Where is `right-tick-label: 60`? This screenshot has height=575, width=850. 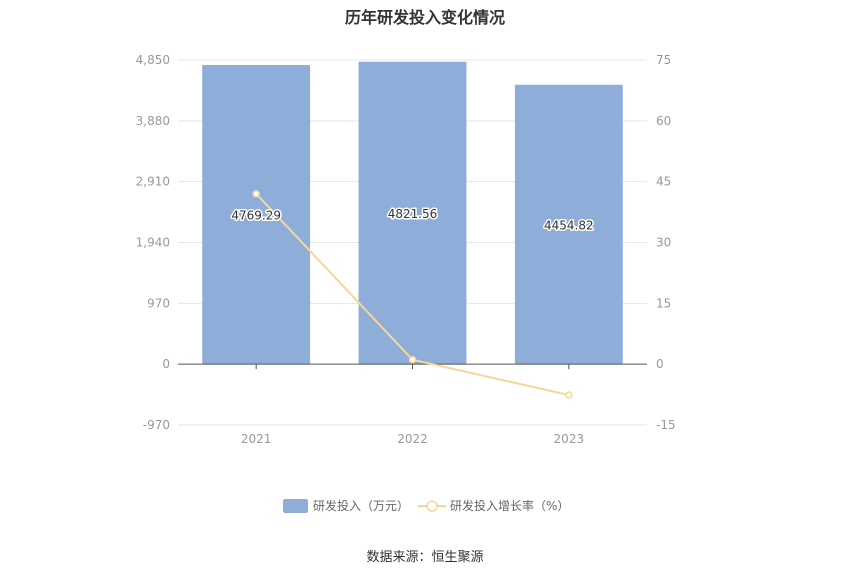
right-tick-label: 60 is located at coordinates (663, 121).